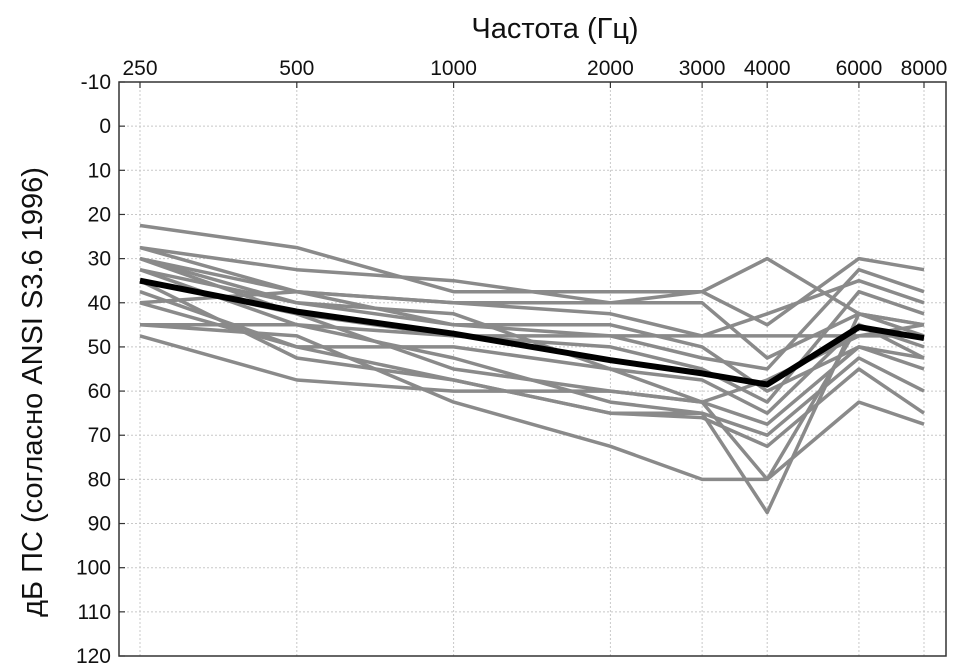 The image size is (965, 664). What do you see at coordinates (33, 392) in the screenshot?
I see `y-axis-label: дБ ПС (согласно ANSI S3.6 1996)` at bounding box center [33, 392].